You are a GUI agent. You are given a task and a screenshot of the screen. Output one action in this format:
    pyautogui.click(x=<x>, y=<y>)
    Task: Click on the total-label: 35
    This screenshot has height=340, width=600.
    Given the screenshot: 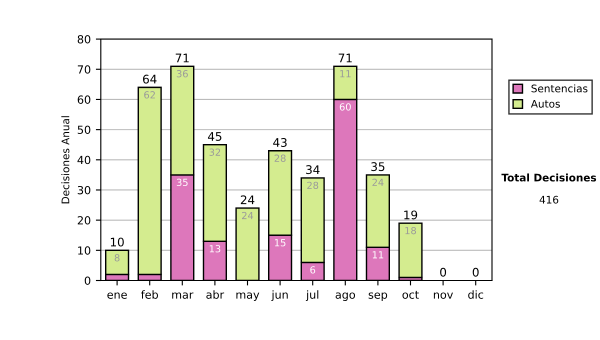 What is the action you would take?
    pyautogui.click(x=377, y=167)
    